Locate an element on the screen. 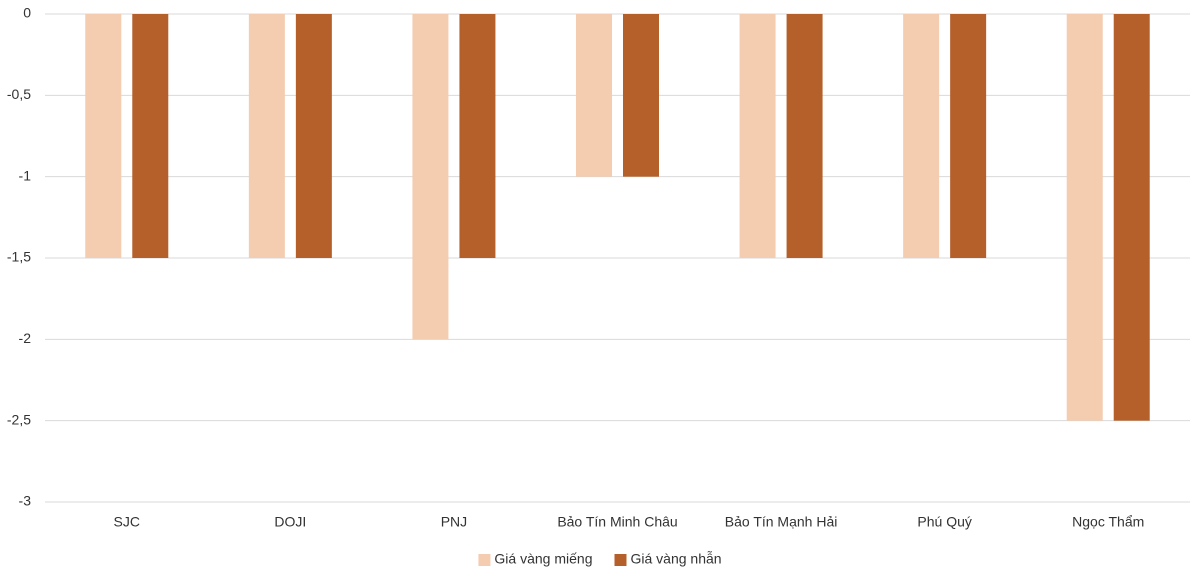  x-tick-label: PNJ is located at coordinates (454, 522).